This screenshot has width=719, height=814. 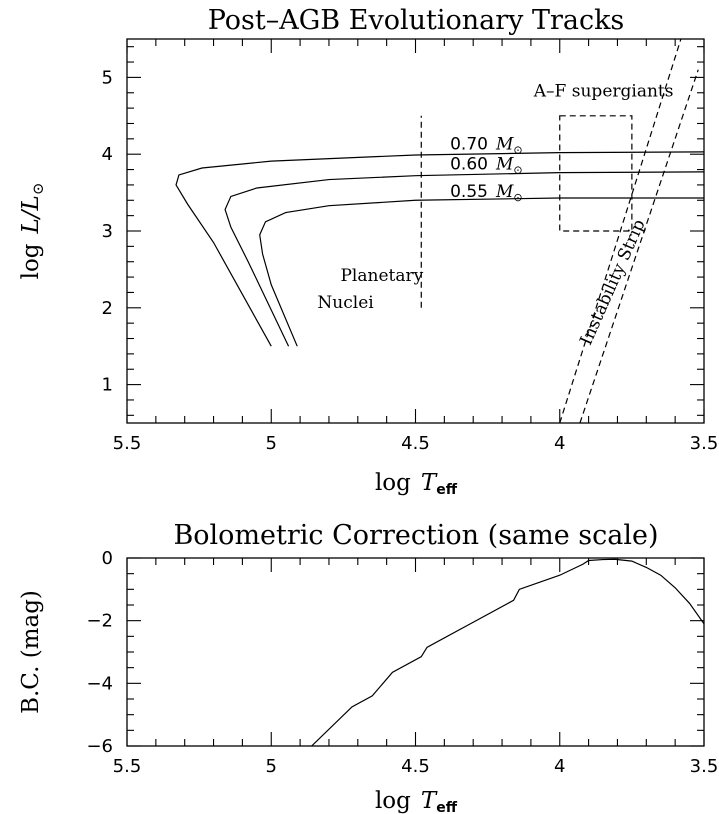 I want to click on af-supergiants-box, so click(x=596, y=173).